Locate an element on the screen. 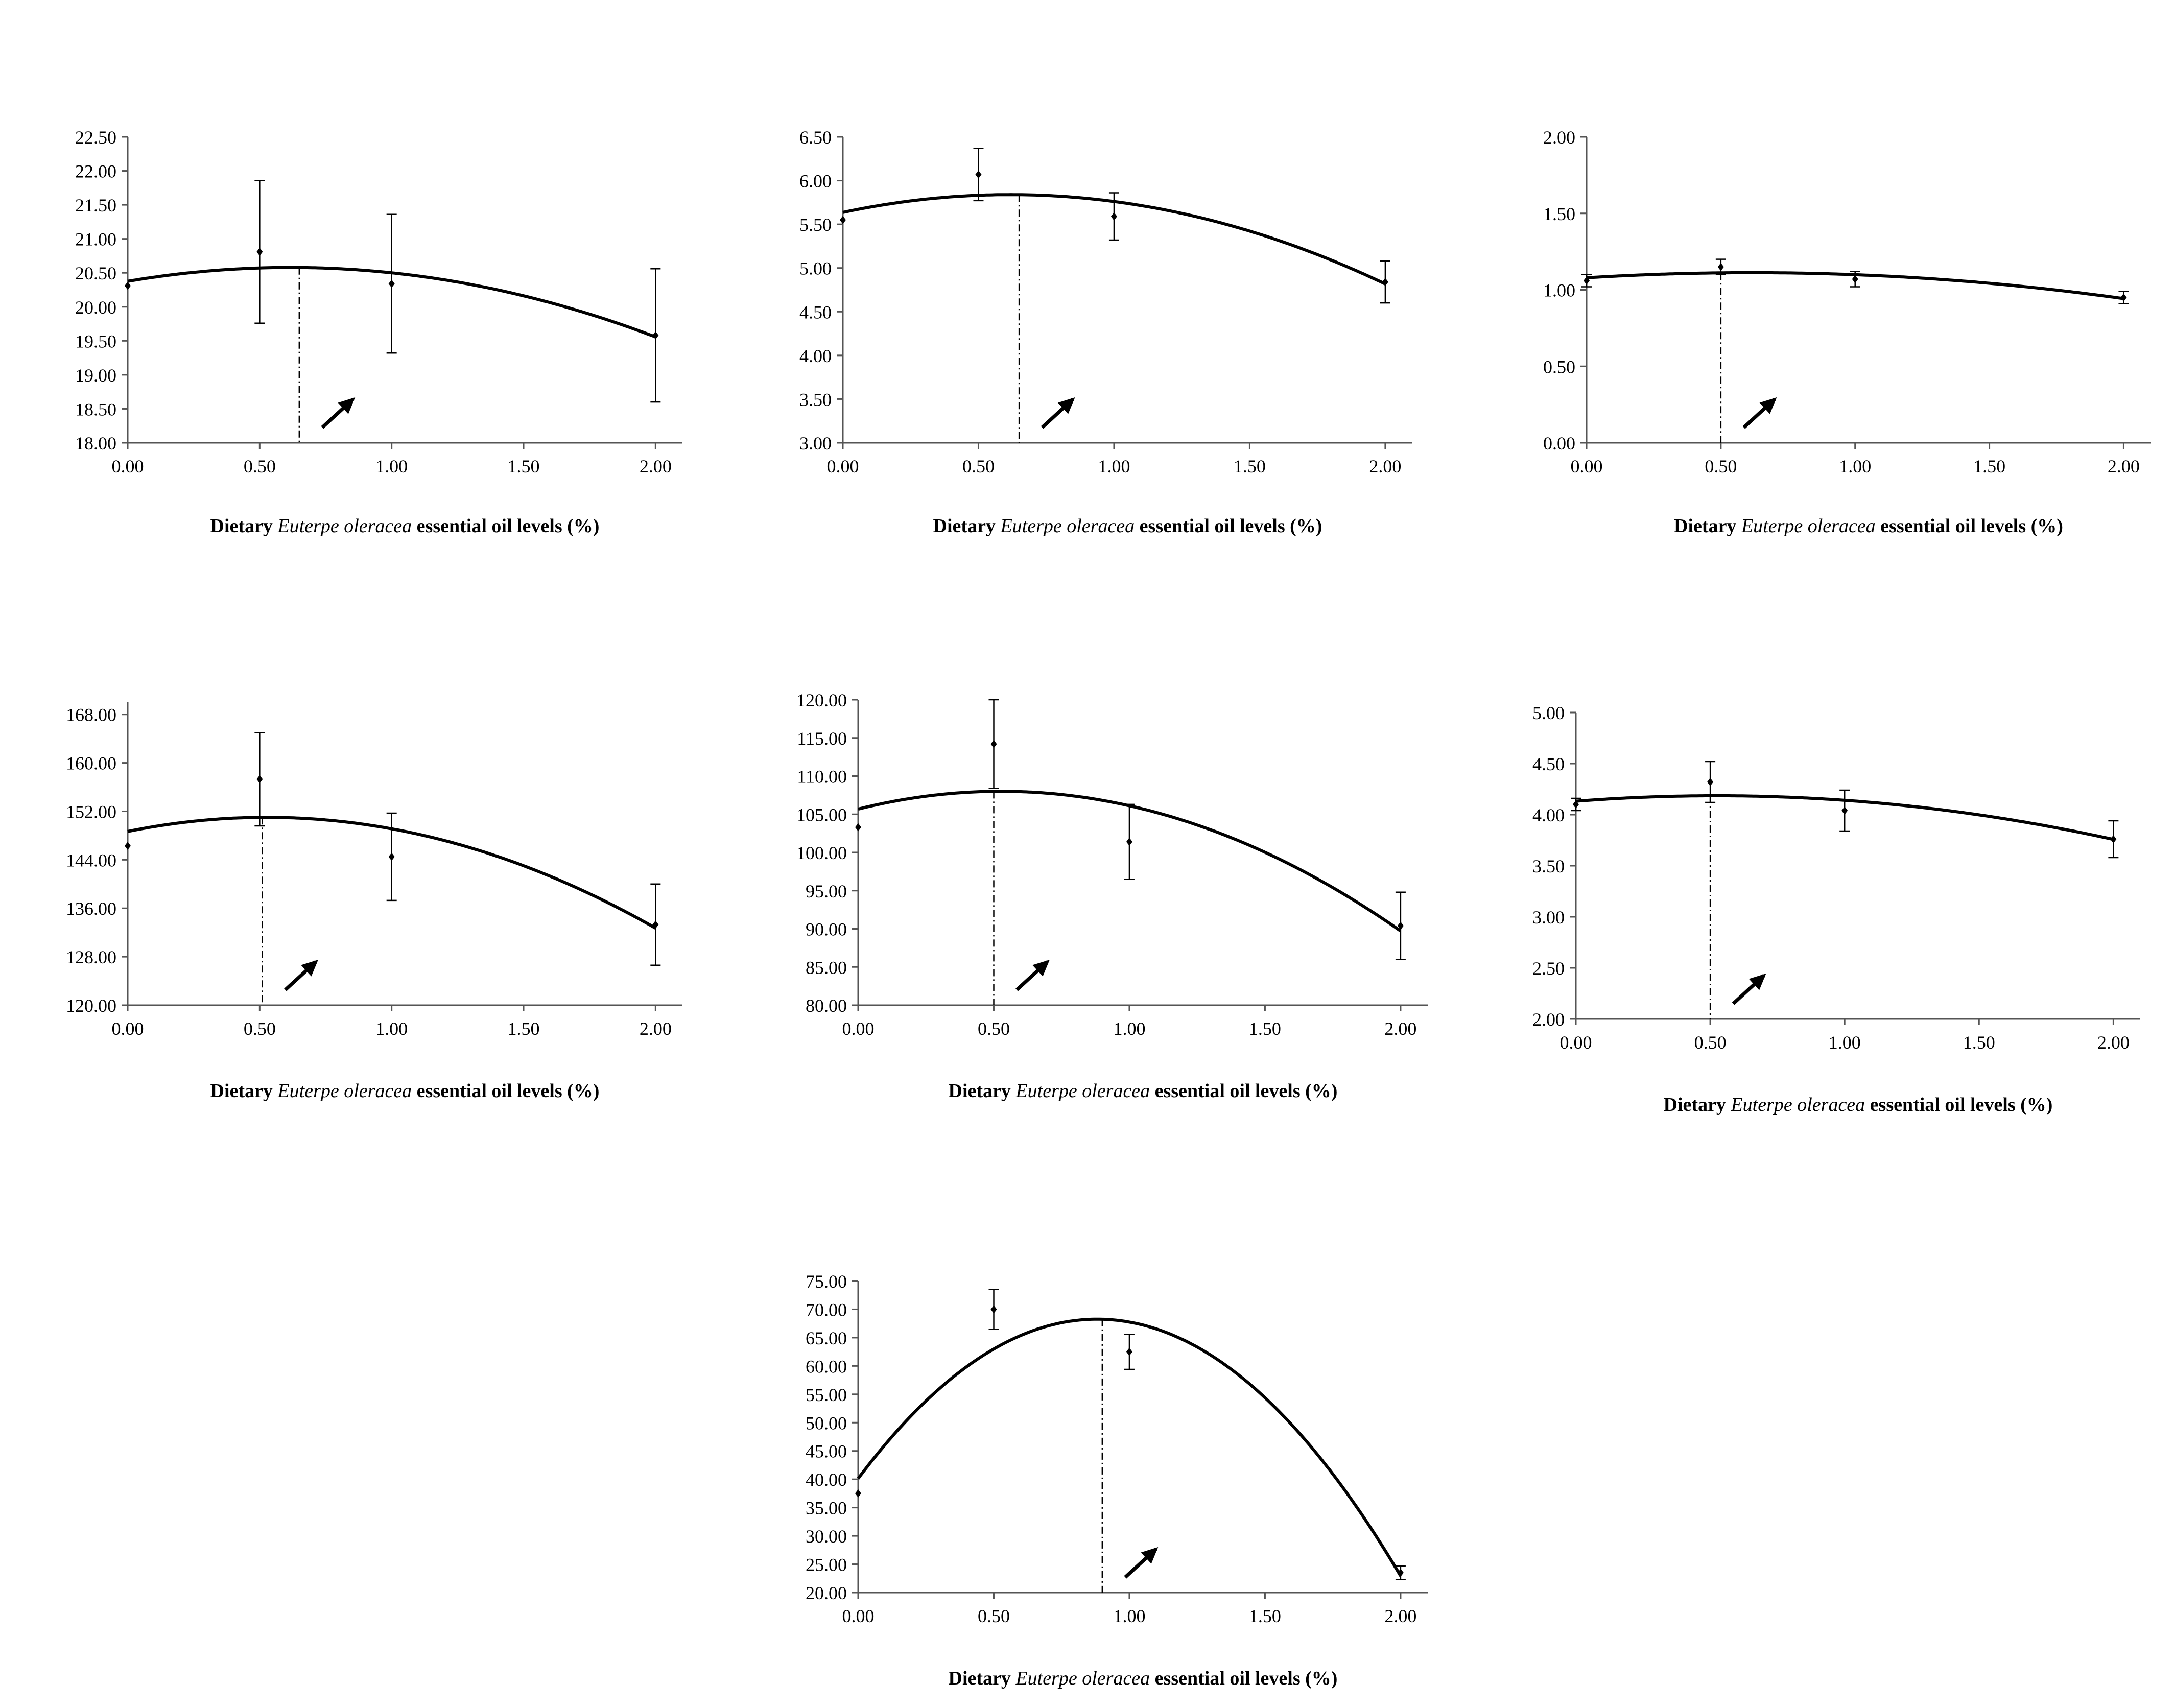 The image size is (2174, 1708). y-tick-label: 65.00 is located at coordinates (827, 1338).